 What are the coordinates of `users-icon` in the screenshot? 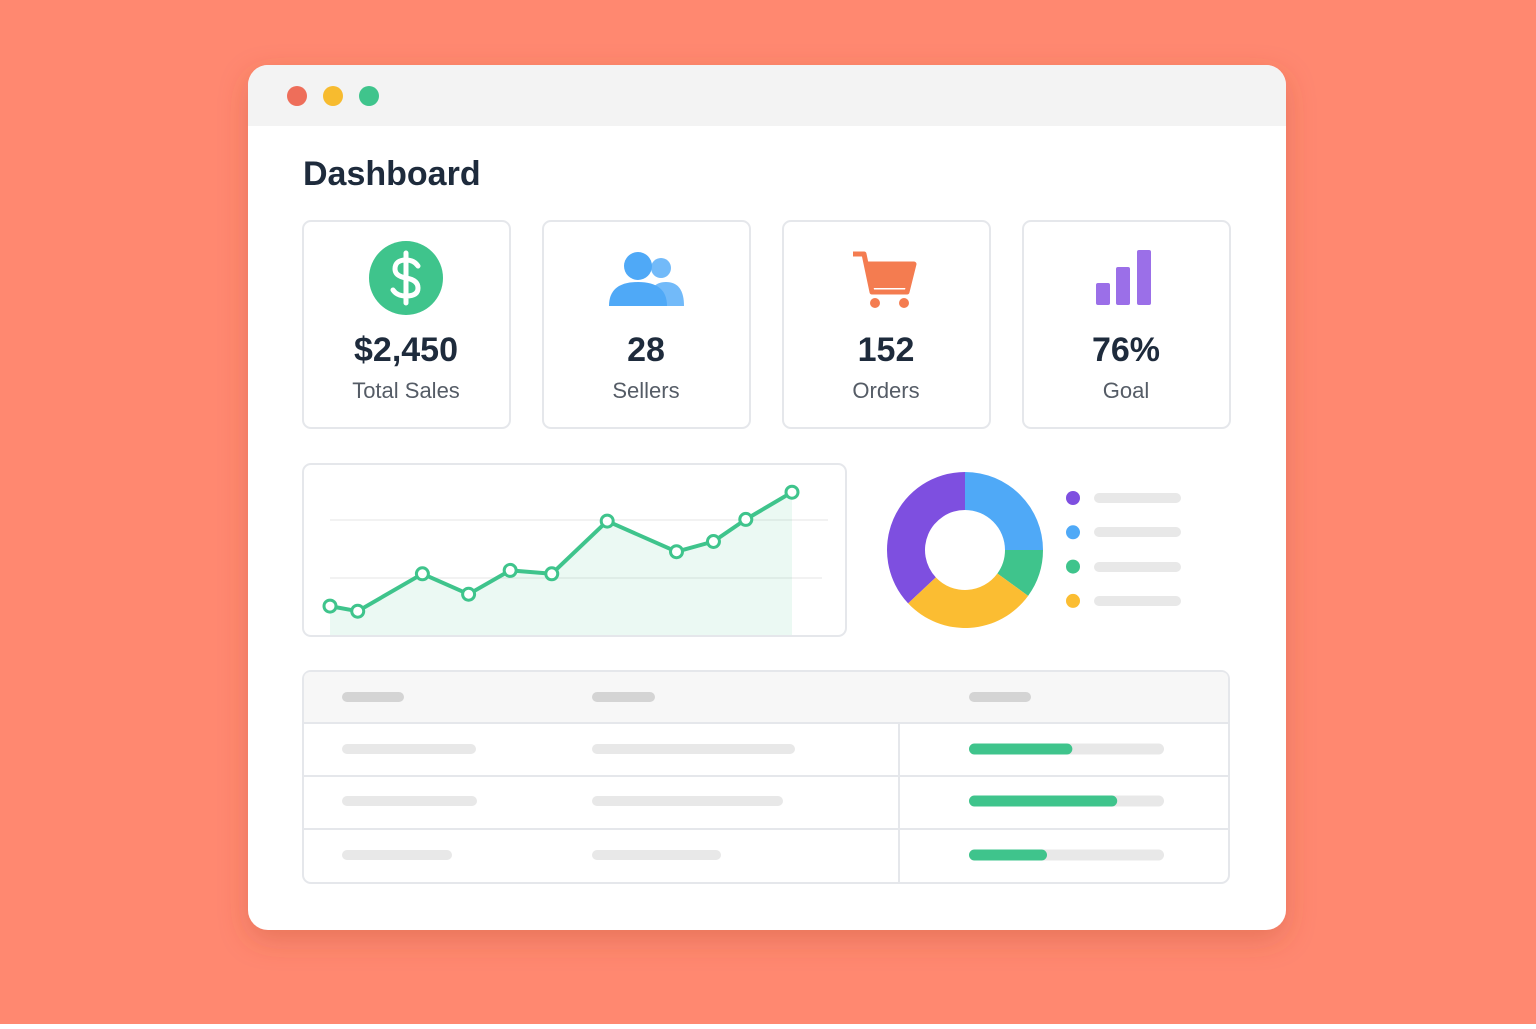 It's located at (646, 279).